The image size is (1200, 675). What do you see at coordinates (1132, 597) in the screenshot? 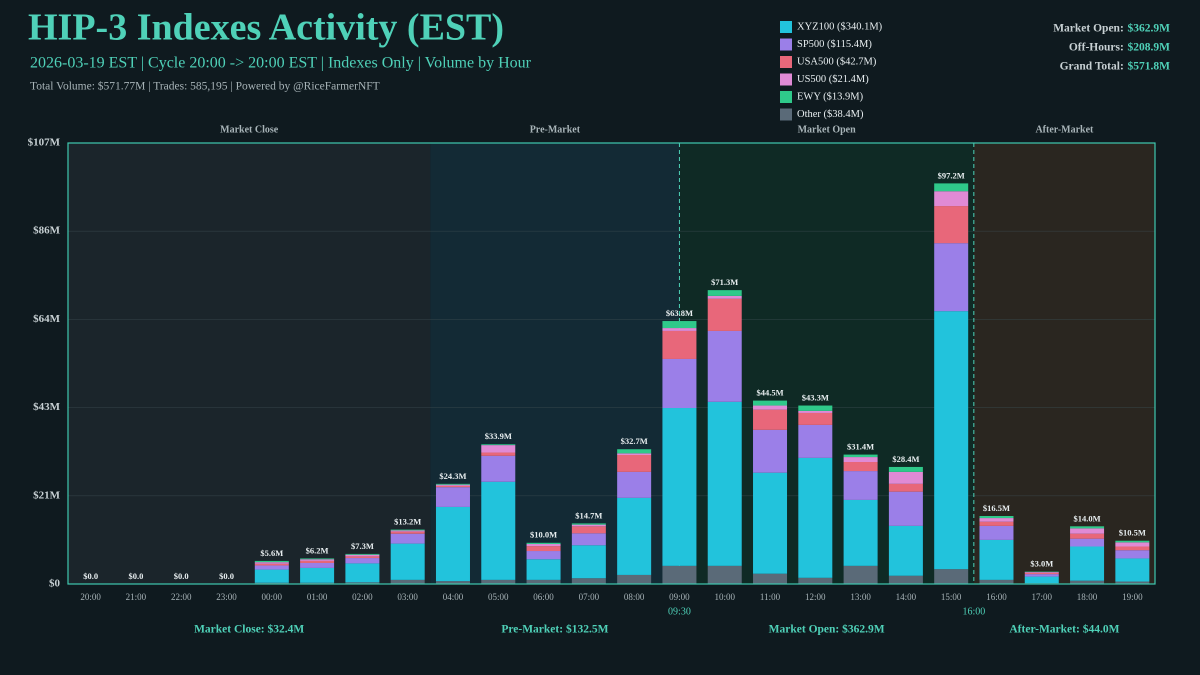
I see `x-tick-label: 19:00` at bounding box center [1132, 597].